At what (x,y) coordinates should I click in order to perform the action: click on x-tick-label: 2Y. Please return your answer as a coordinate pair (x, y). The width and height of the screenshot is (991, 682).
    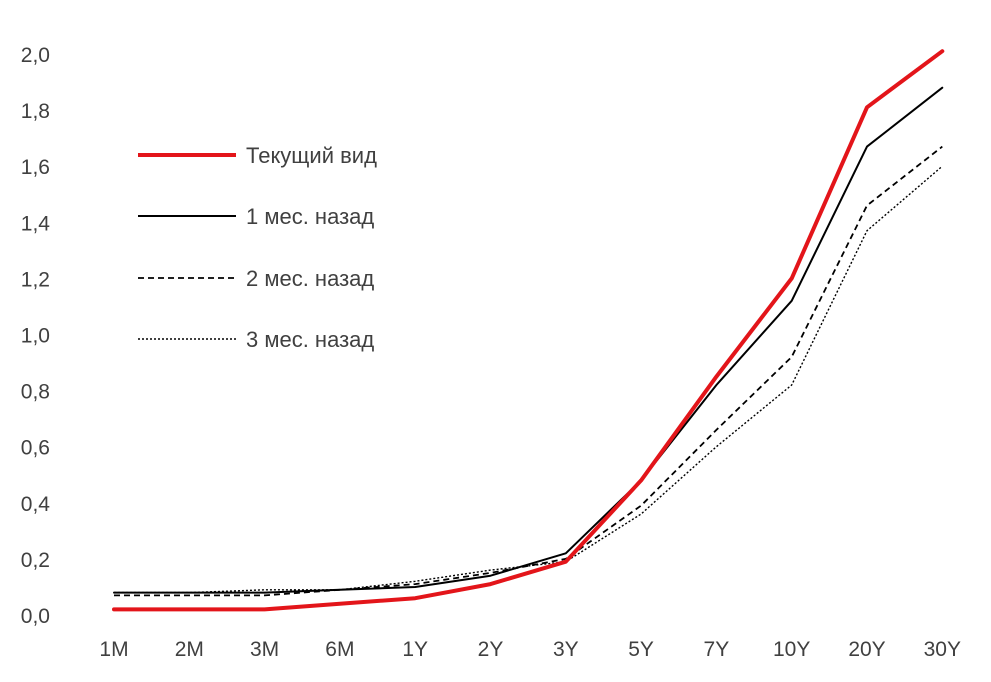
    Looking at the image, I should click on (491, 649).